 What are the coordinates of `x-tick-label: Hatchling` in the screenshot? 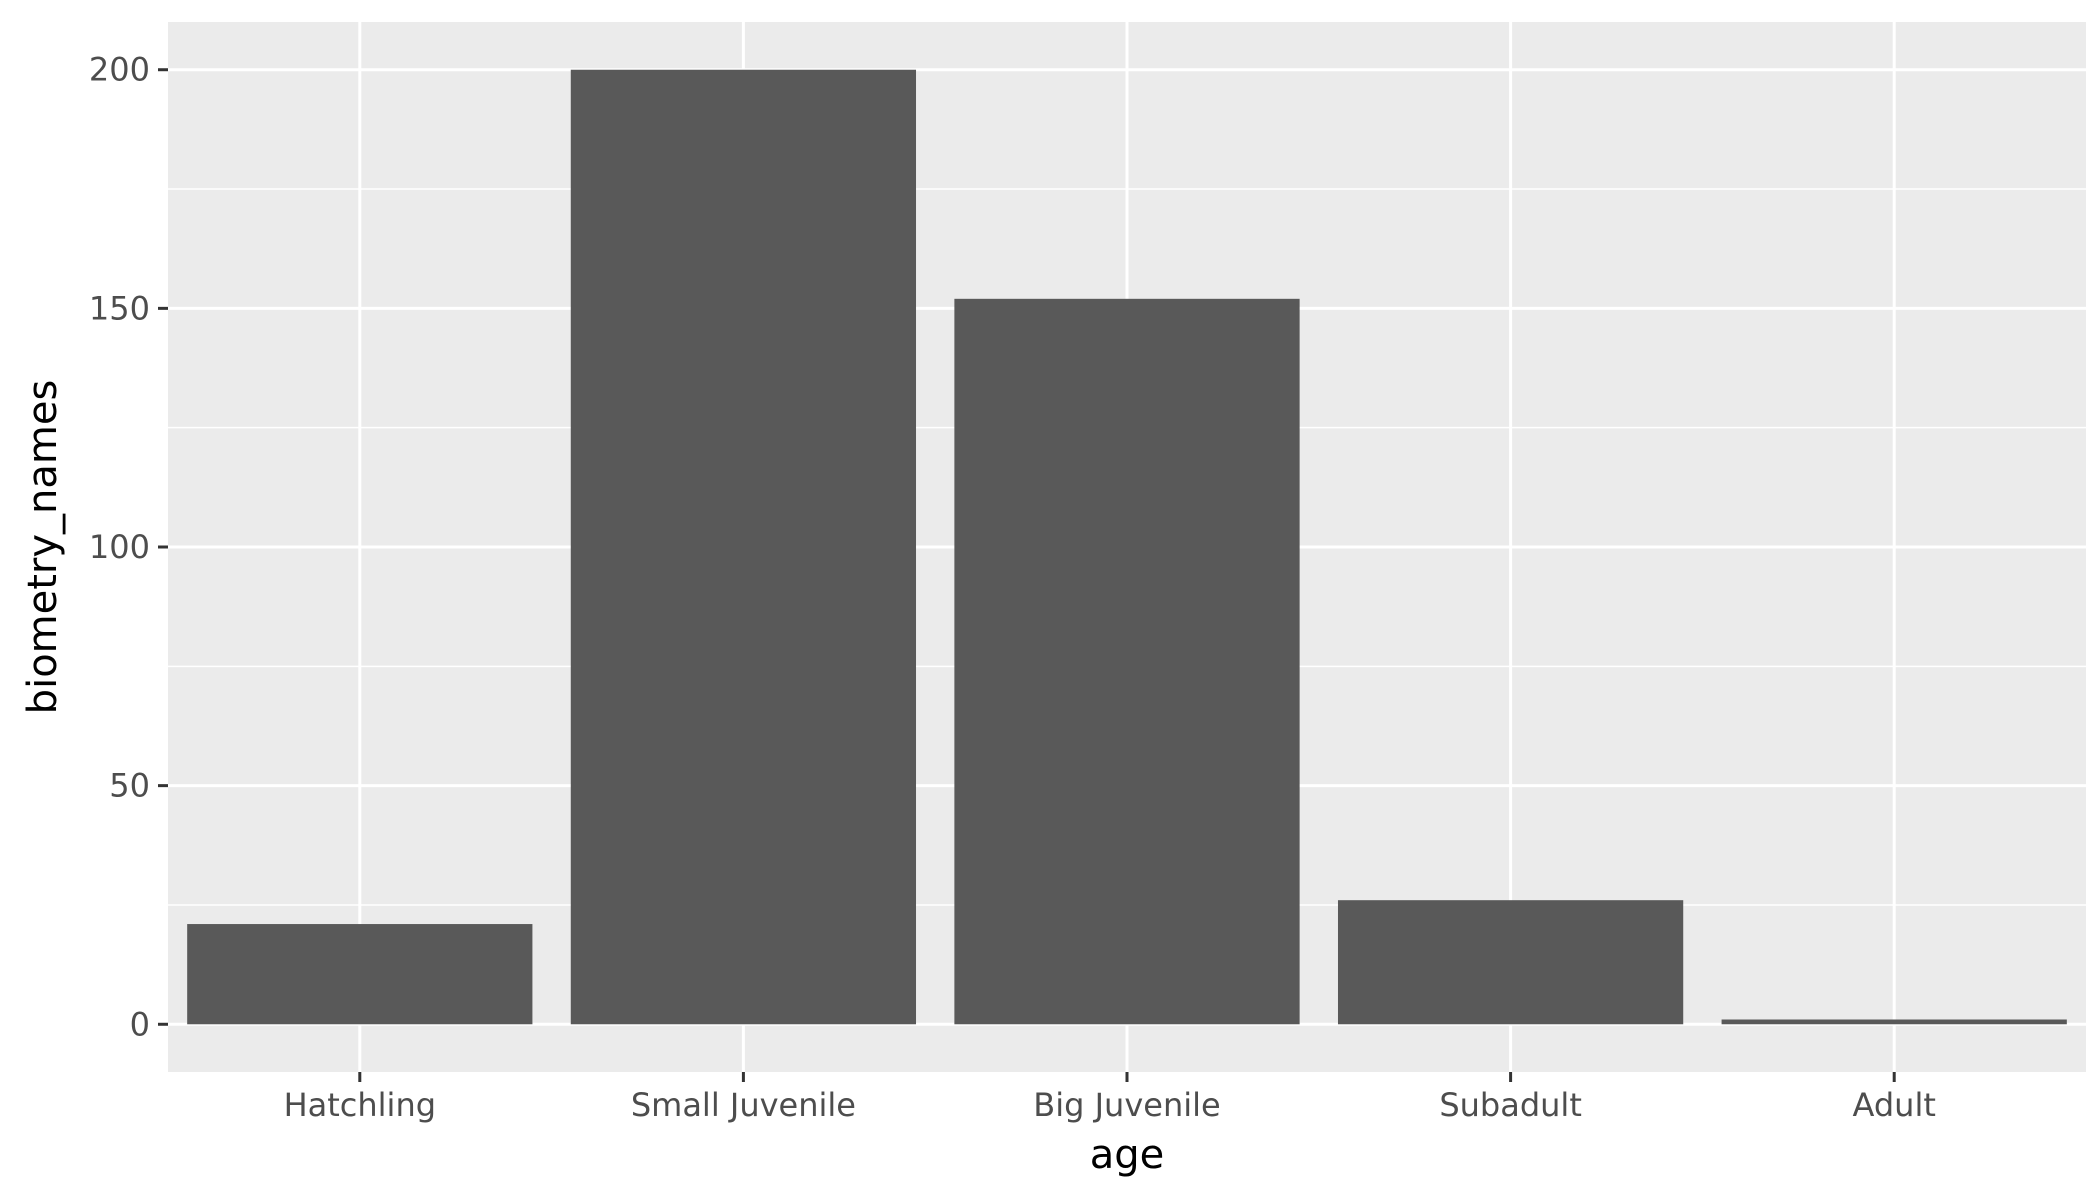 It's located at (360, 1105).